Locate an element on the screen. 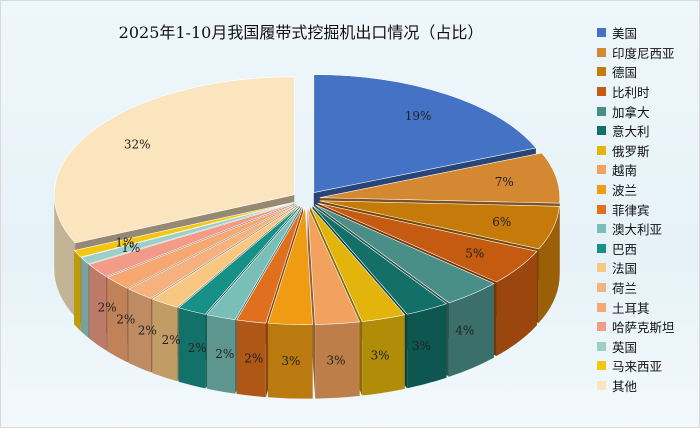 Image resolution: width=700 pixels, height=428 pixels. legend-label: 德国 is located at coordinates (625, 73).